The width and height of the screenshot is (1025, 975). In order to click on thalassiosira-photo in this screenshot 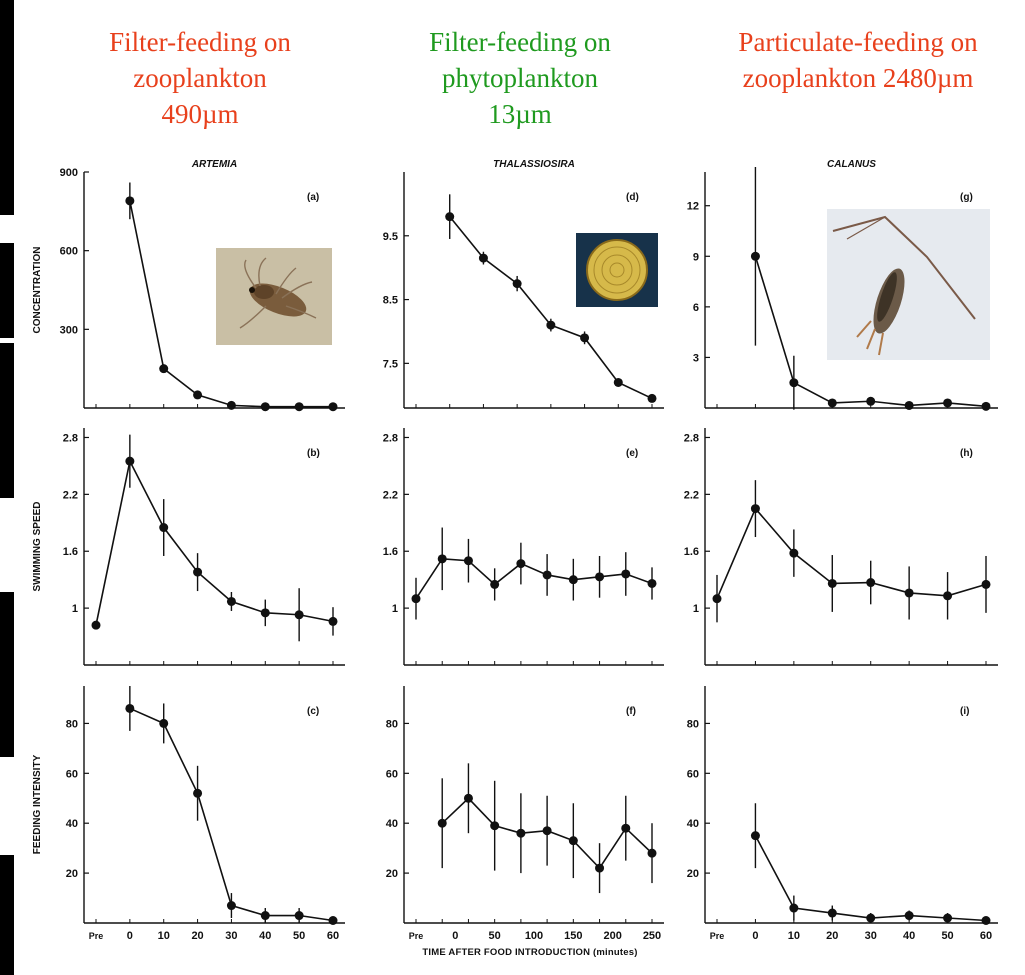, I will do `click(617, 270)`.